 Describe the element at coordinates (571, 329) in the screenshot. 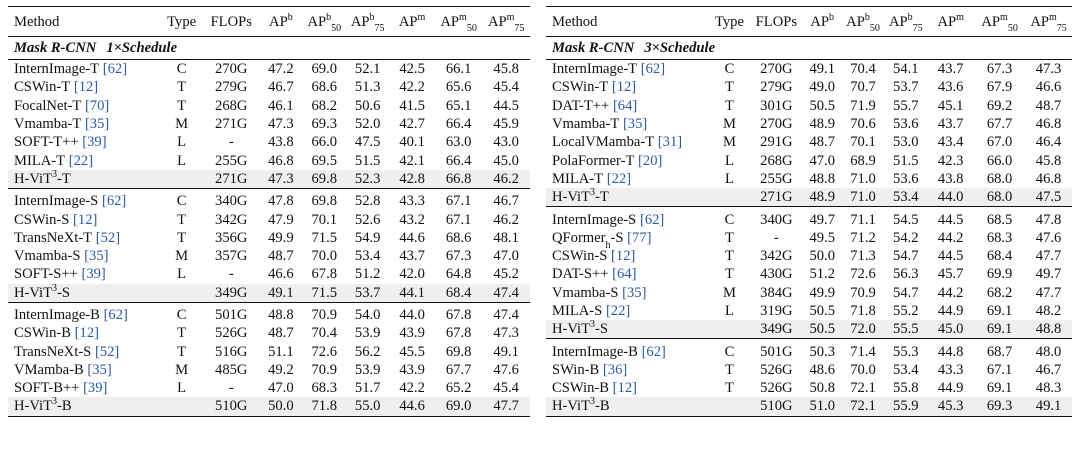

I see `method-name: H-ViT` at that location.